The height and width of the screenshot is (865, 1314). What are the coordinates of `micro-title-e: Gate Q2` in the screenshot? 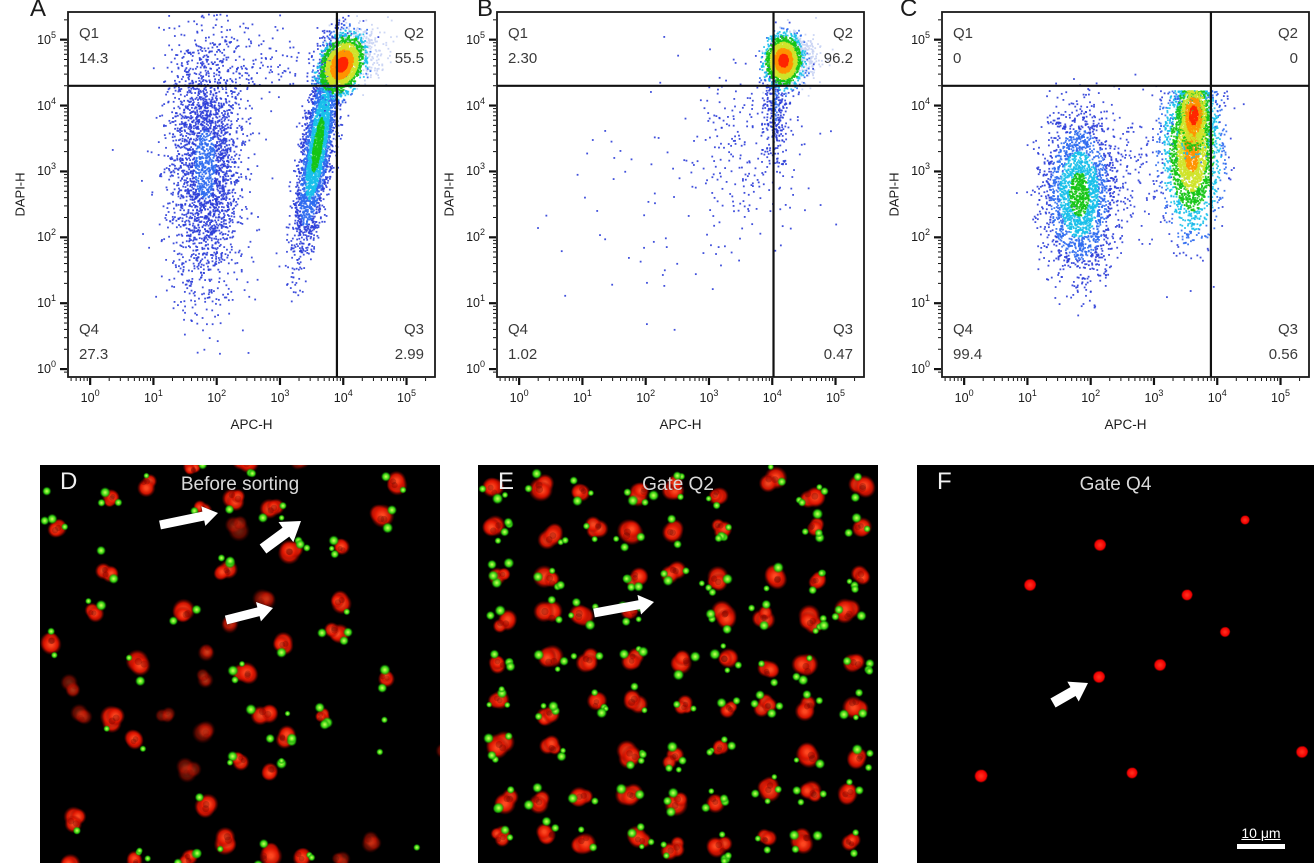 It's located at (678, 484).